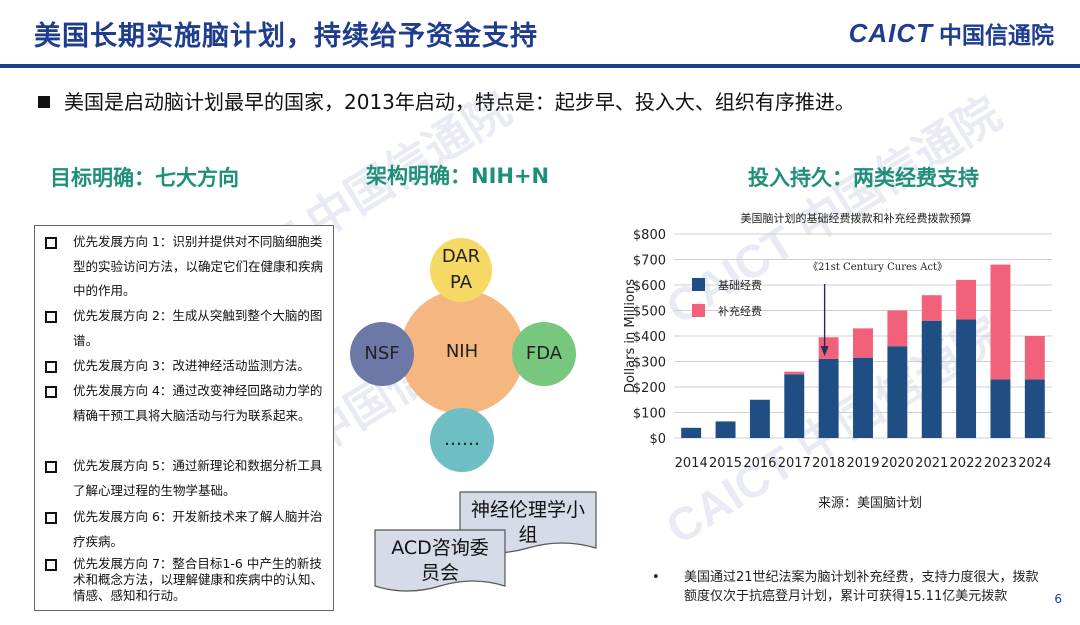  Describe the element at coordinates (740, 285) in the screenshot. I see `legend-label: 基础经费` at that location.